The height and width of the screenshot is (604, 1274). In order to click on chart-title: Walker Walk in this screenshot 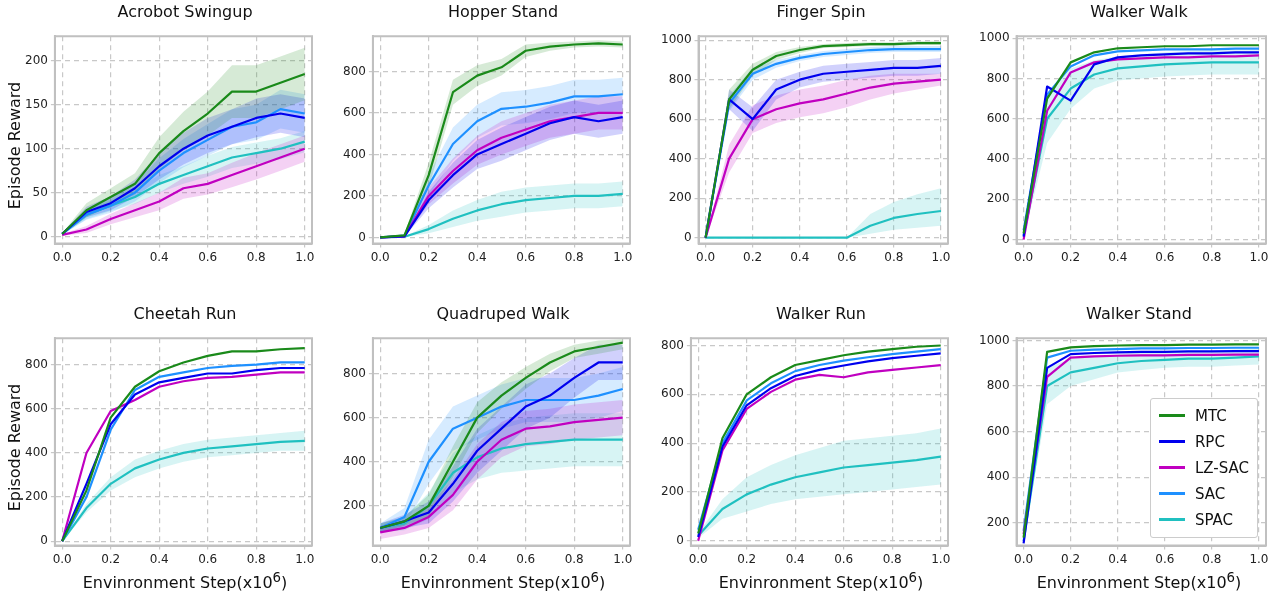, I will do `click(1139, 11)`.